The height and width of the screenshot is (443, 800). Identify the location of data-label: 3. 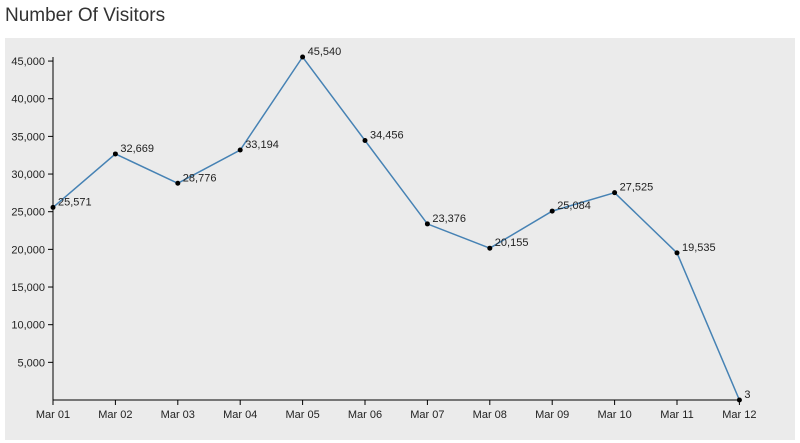
(747, 395).